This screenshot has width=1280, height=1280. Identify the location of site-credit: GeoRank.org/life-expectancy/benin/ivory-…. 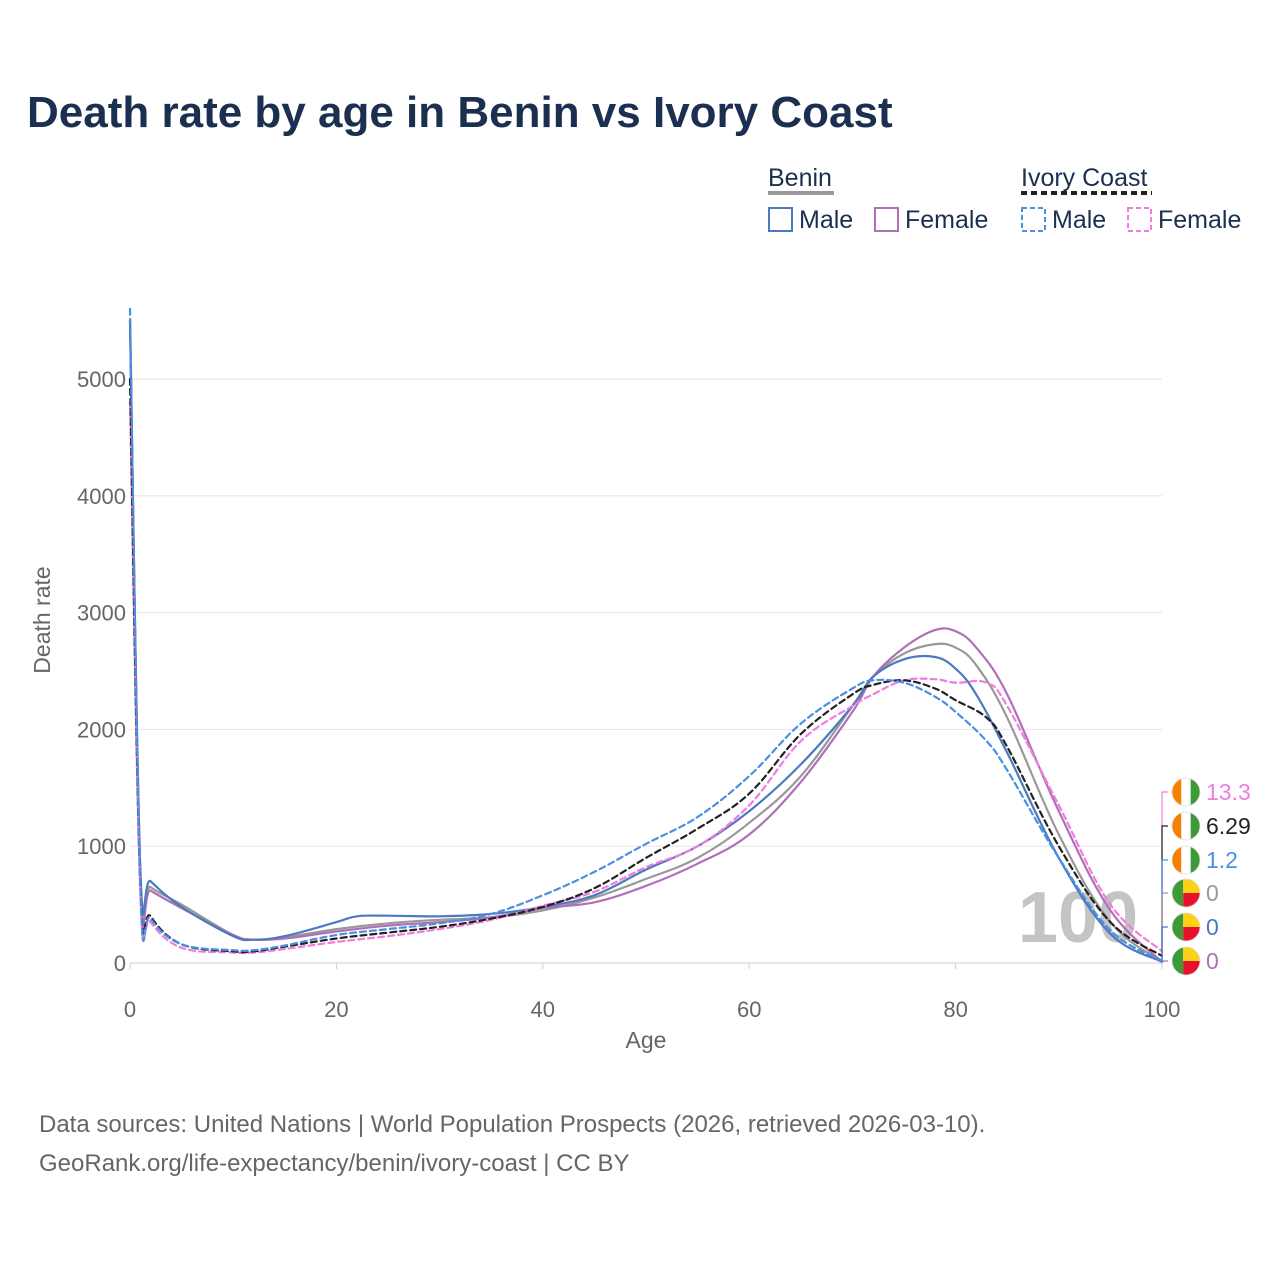
(334, 1163).